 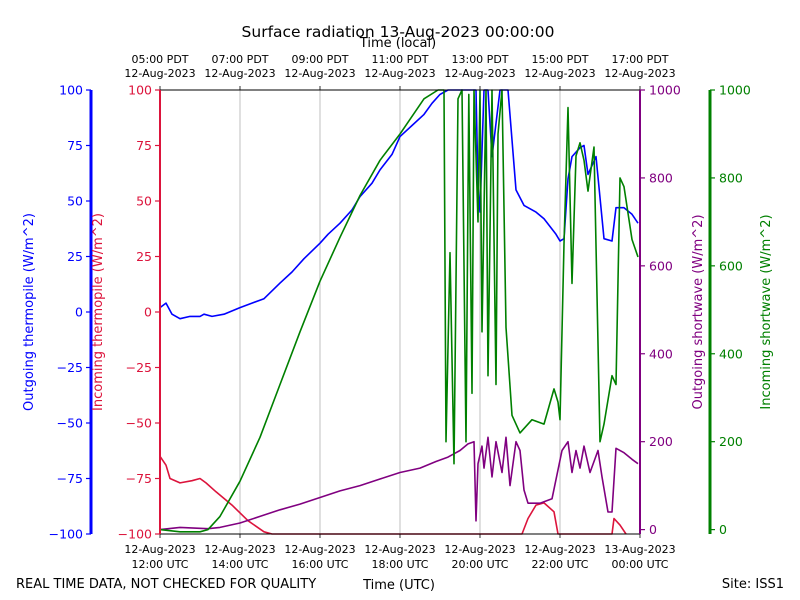 I want to click on x-top-tick-time-label: 15:00 PDT, so click(x=559, y=59).